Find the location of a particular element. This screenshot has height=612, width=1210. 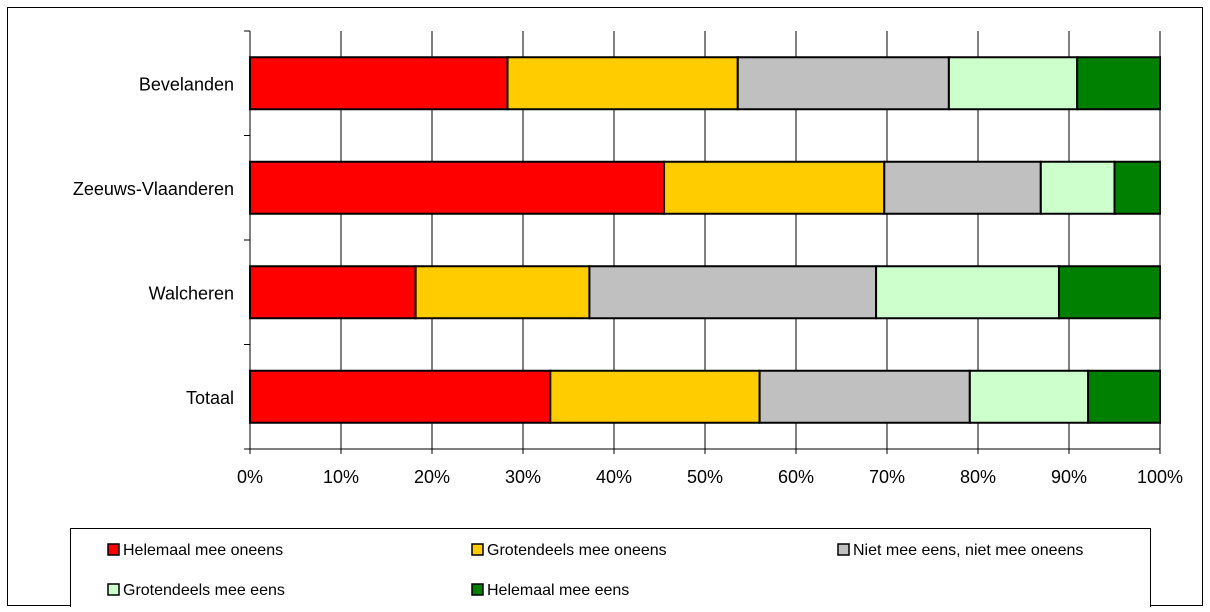

x-tick-label: 50% is located at coordinates (705, 477).